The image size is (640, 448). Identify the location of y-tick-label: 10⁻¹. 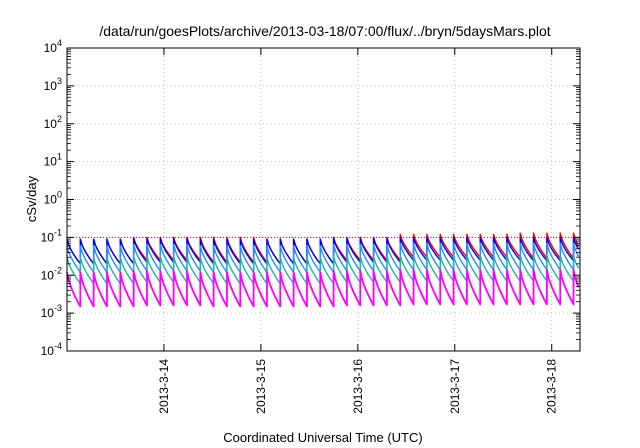
(51, 235).